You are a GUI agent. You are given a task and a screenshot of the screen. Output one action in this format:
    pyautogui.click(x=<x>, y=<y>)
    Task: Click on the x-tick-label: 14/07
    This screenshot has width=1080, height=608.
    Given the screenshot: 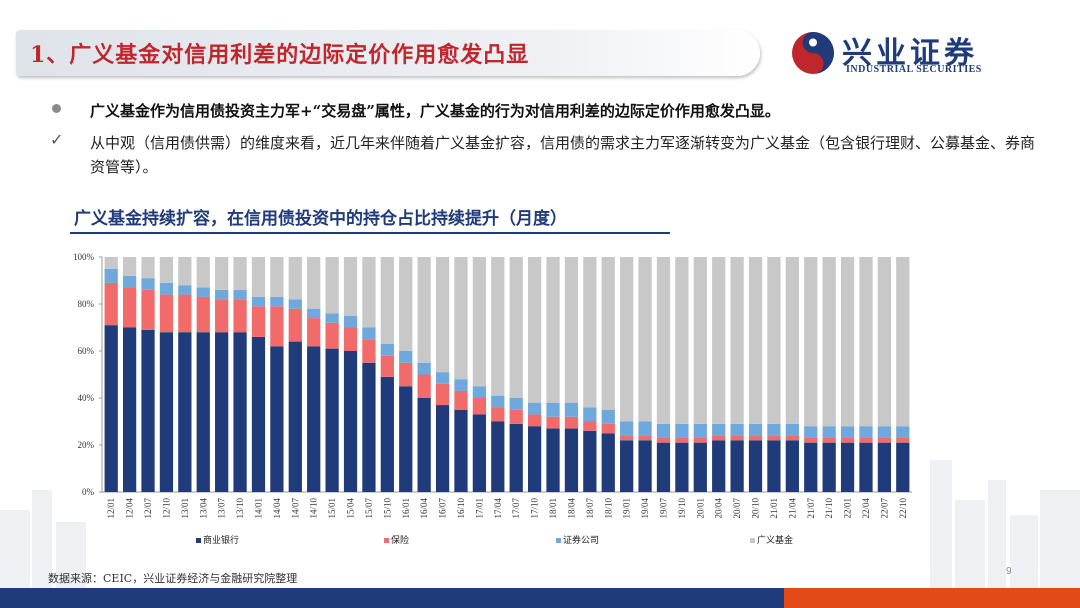 What is the action you would take?
    pyautogui.click(x=295, y=508)
    